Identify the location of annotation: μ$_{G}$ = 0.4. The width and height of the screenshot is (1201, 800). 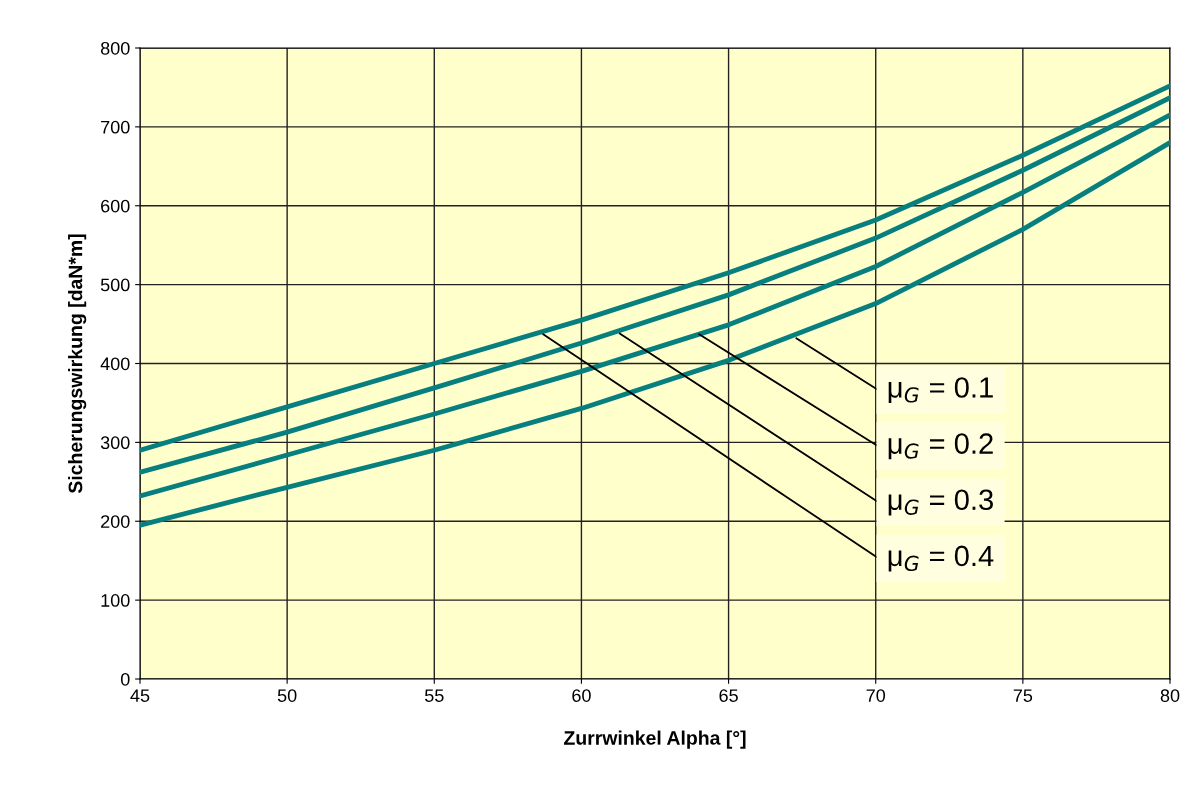
(941, 558).